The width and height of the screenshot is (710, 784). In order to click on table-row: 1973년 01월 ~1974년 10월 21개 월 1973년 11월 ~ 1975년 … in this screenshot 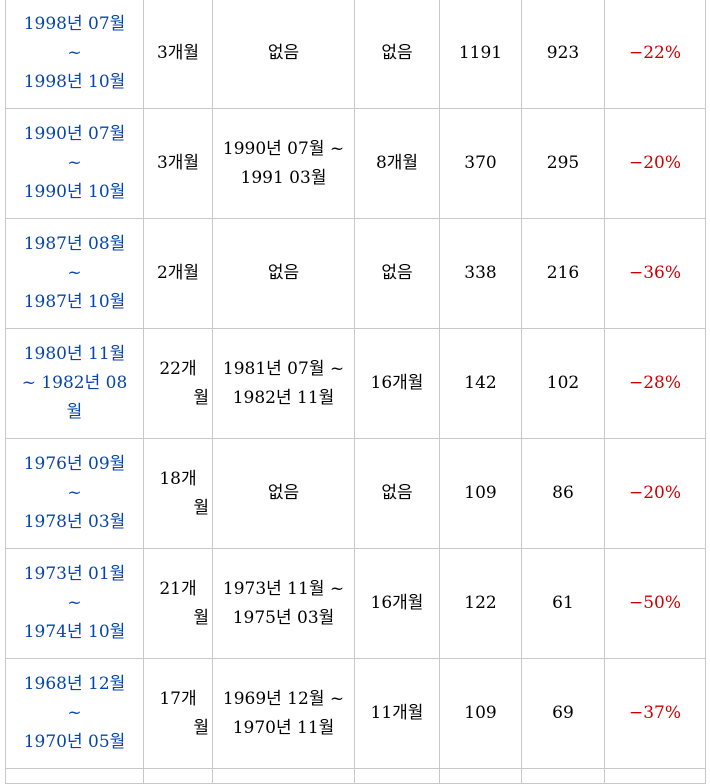, I will do `click(355, 603)`.